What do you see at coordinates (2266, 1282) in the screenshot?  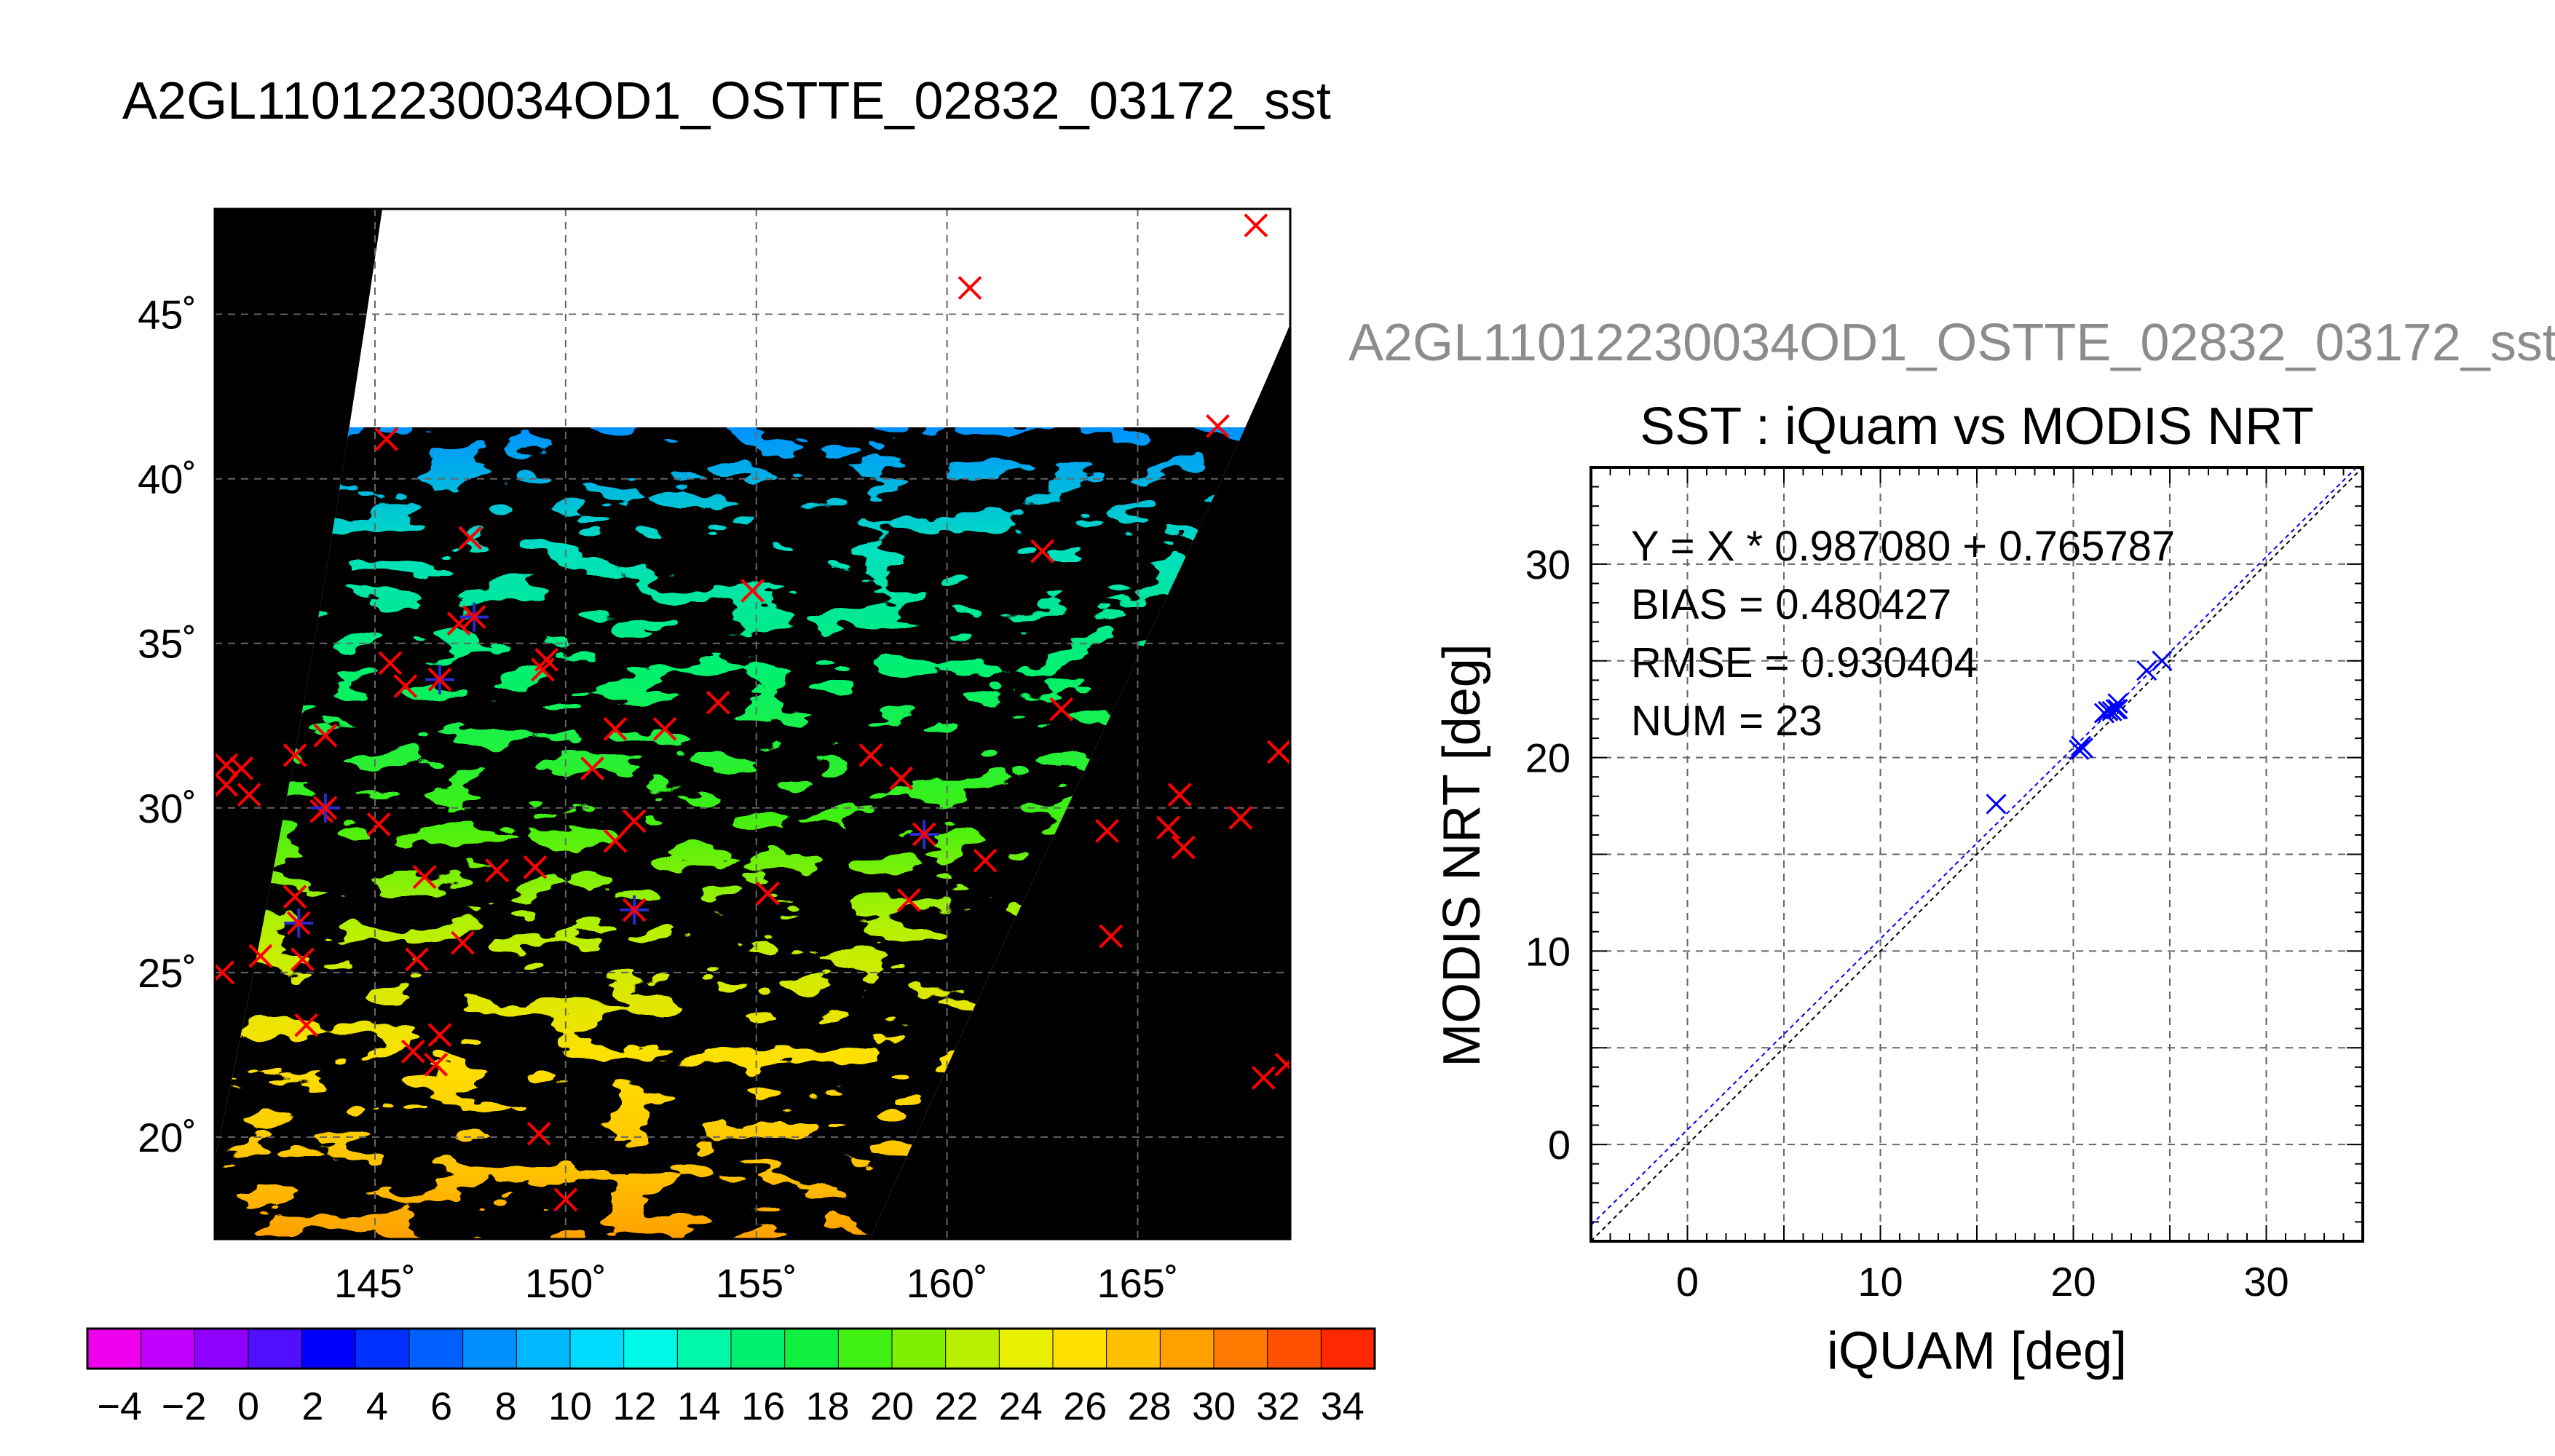 I see `scatter-x-tick-label: 30` at bounding box center [2266, 1282].